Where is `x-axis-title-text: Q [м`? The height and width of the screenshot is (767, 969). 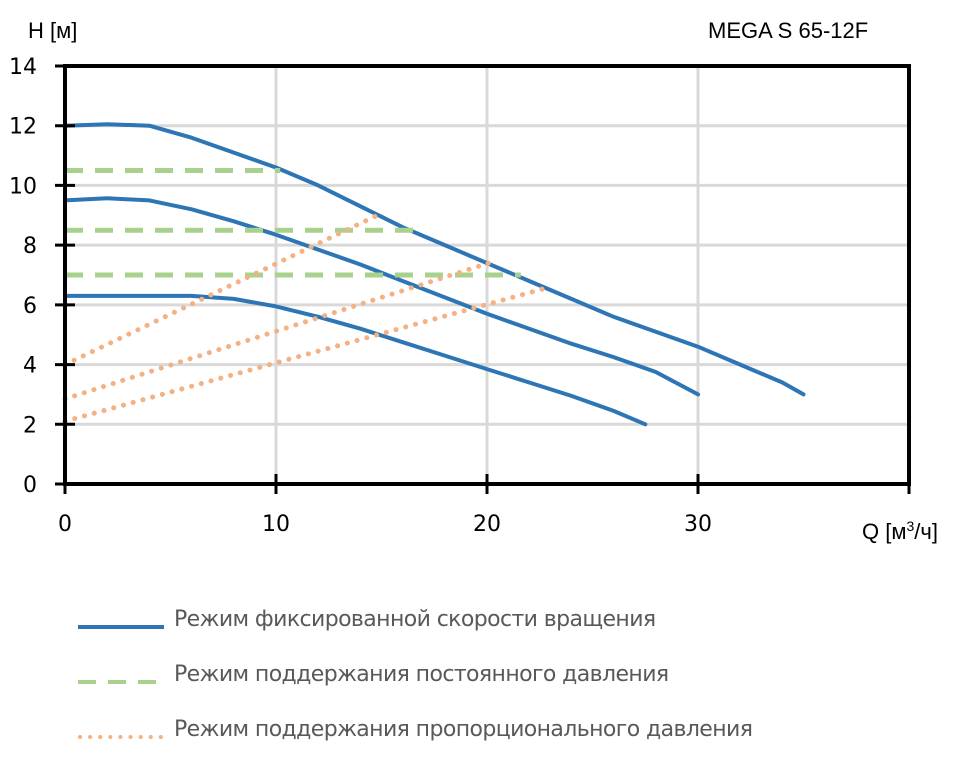 x-axis-title-text: Q [м is located at coordinates (884, 531).